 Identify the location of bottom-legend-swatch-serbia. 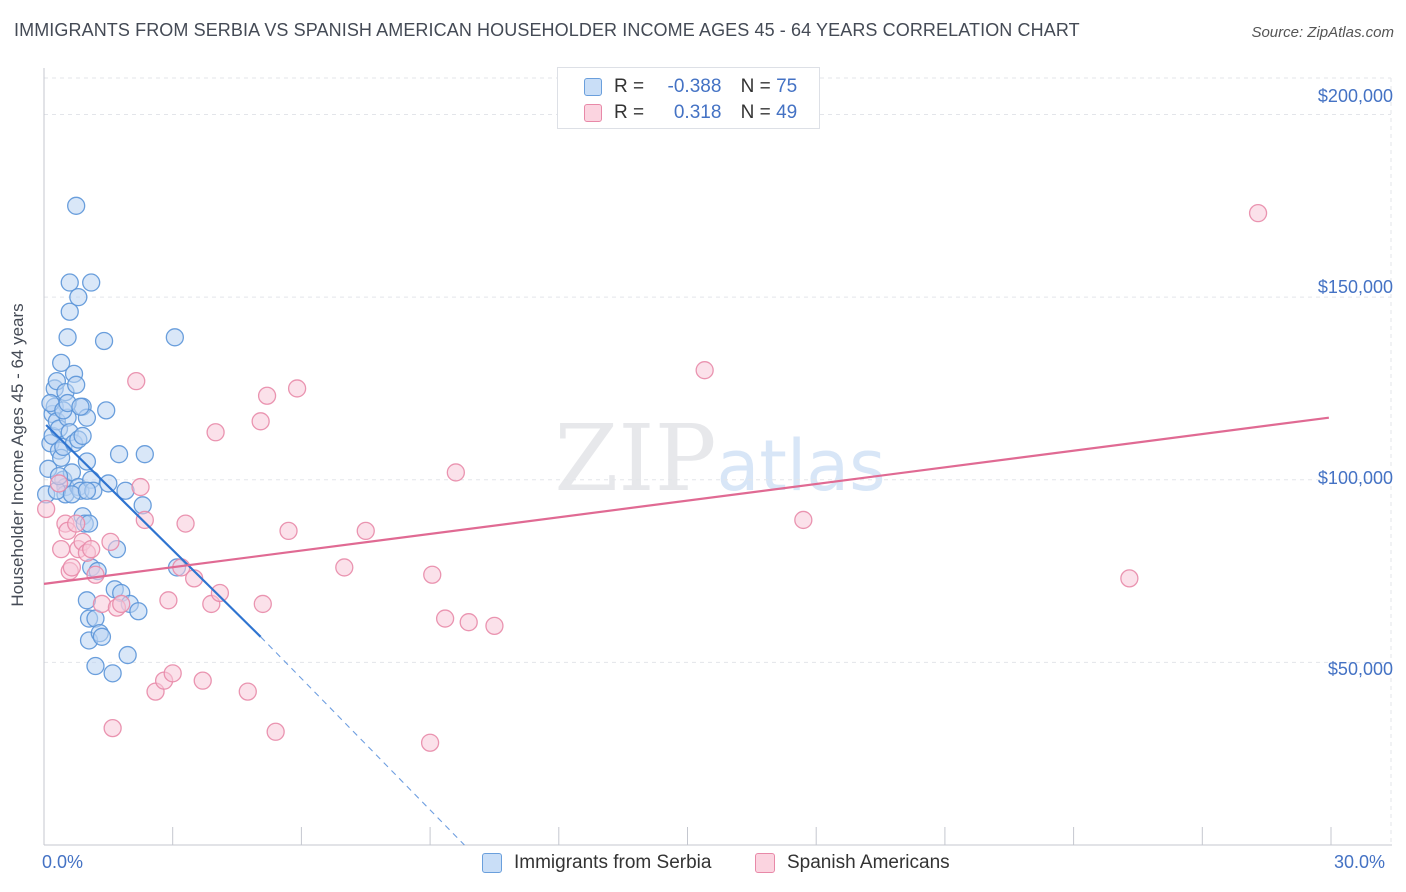
(492, 863).